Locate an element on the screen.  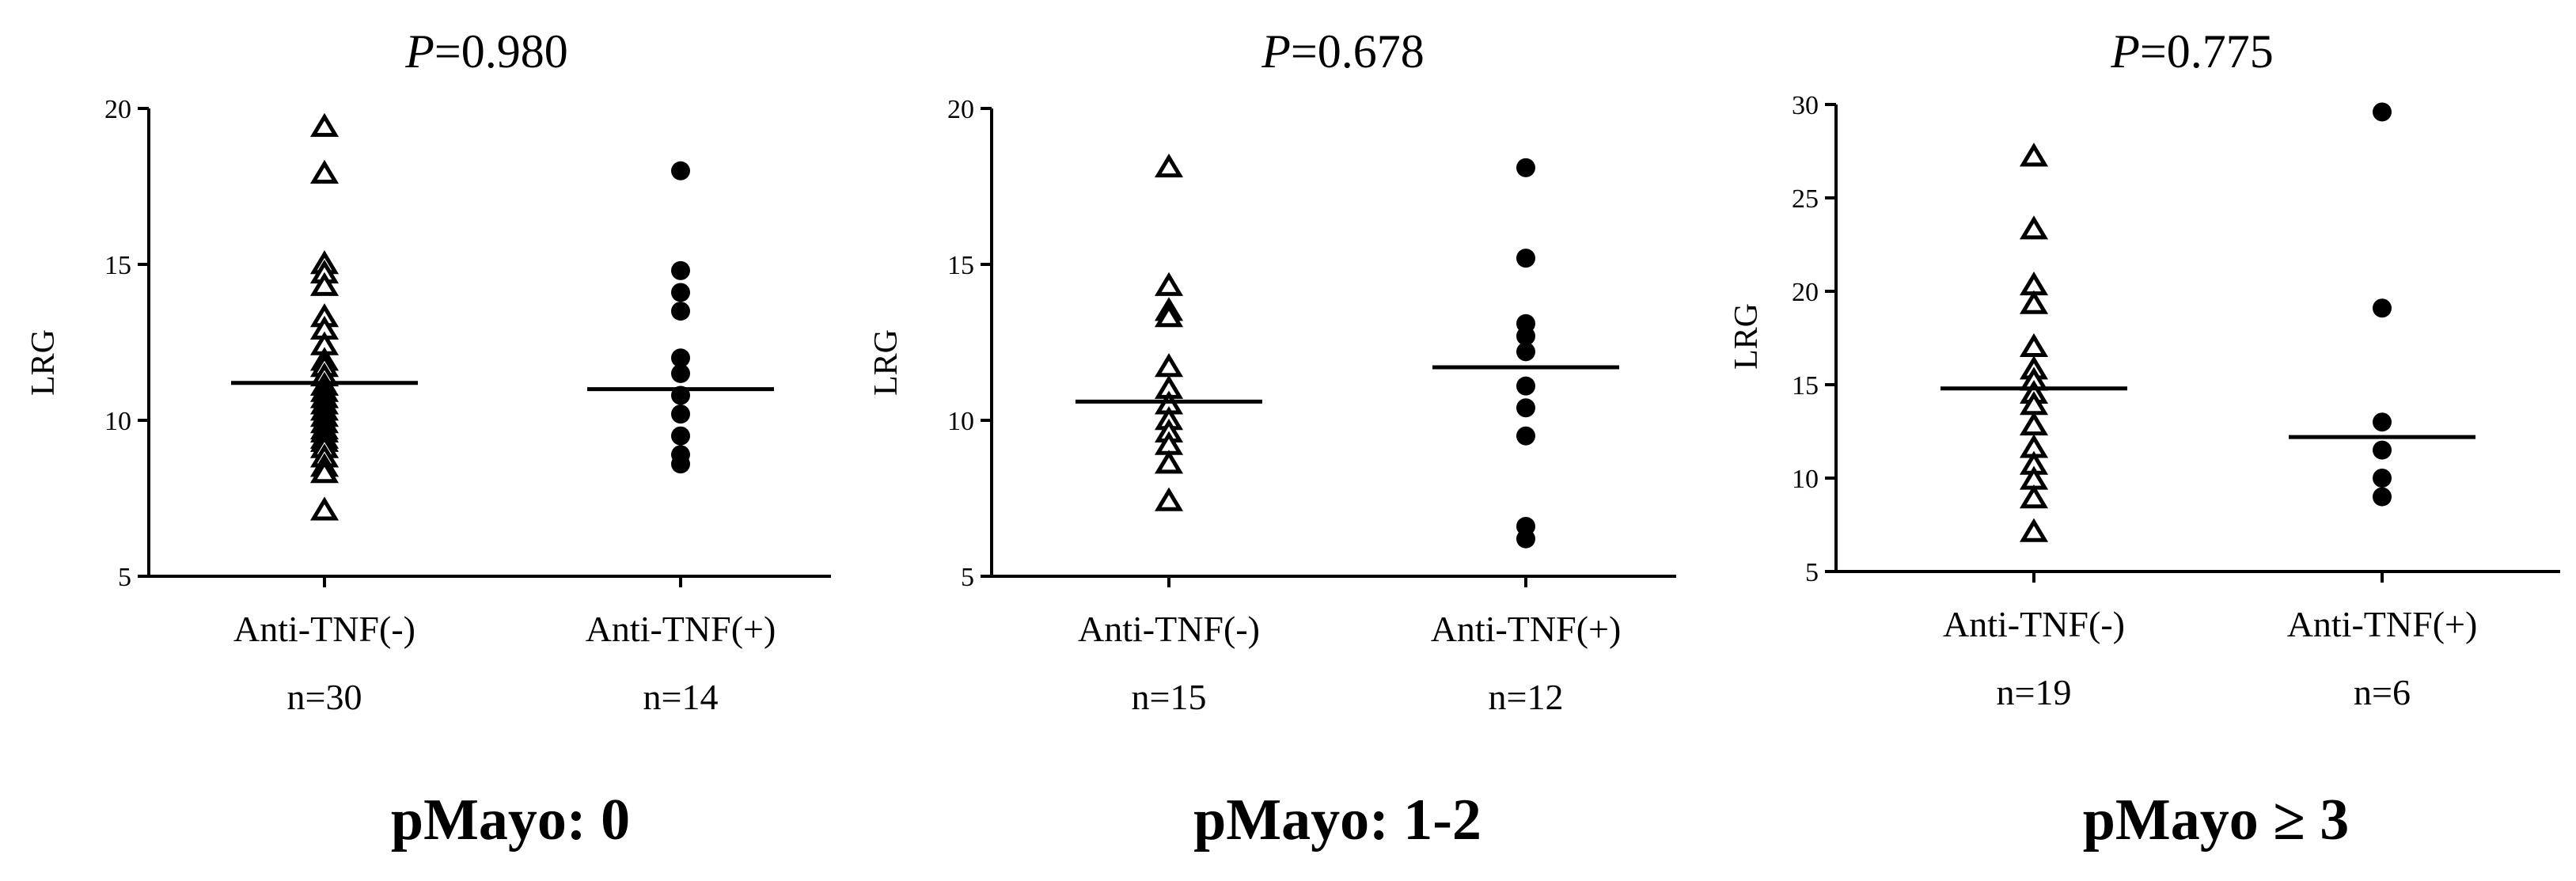
p-value-number: =0.678 is located at coordinates (1358, 51).